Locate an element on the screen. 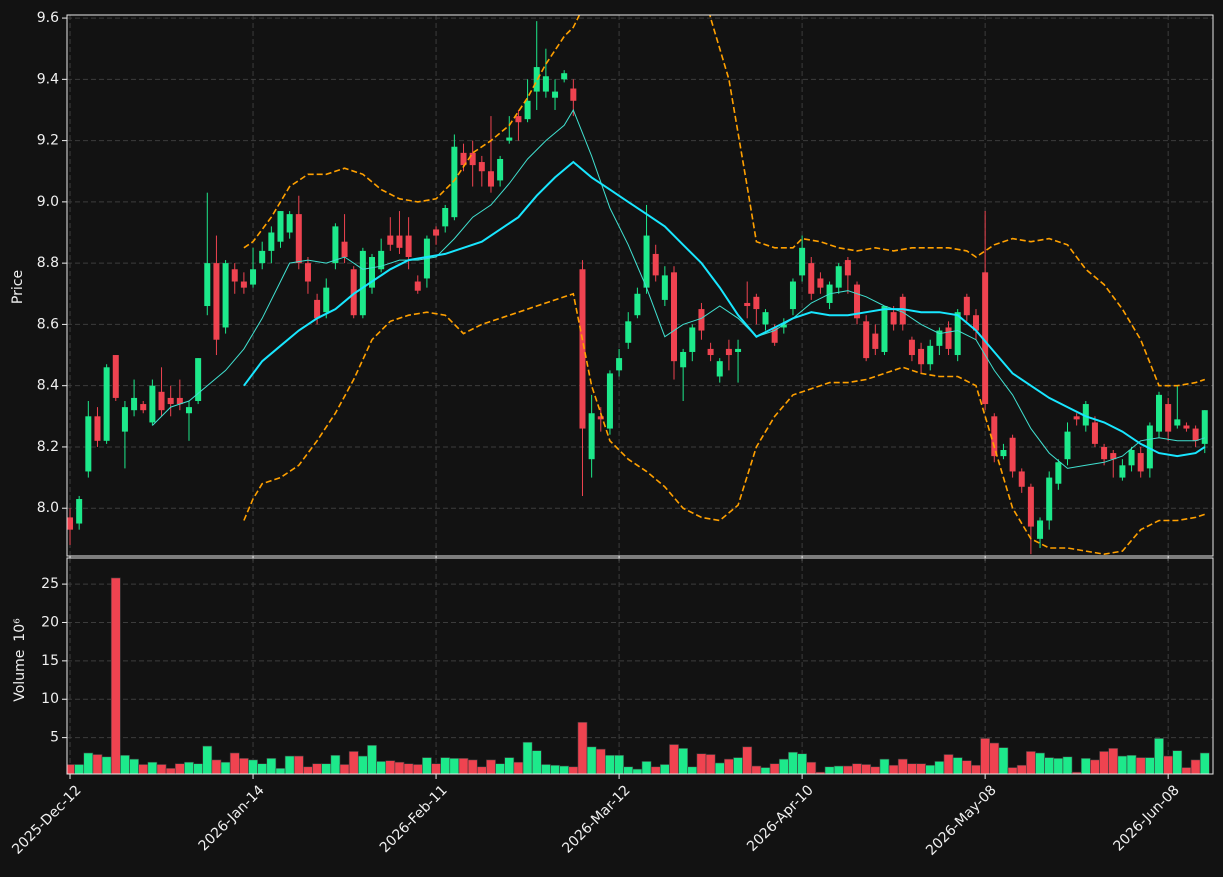 This screenshot has width=1223, height=877. offset-label: 10⁶ is located at coordinates (20, 630).